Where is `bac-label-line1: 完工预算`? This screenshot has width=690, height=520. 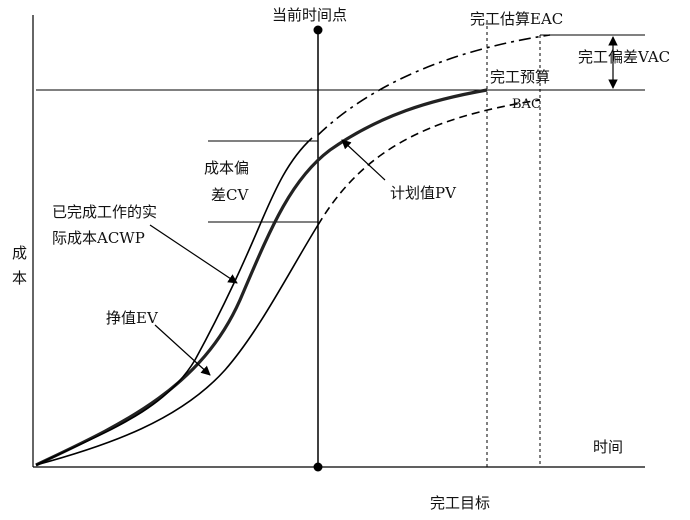
bac-label-line1: 完工预算 is located at coordinates (520, 77).